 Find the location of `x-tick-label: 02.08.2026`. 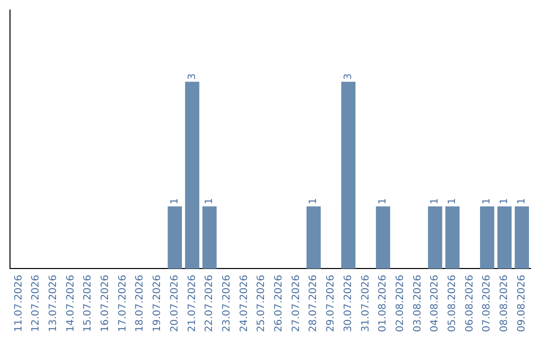

x-tick-label: 02.08.2026 is located at coordinates (400, 303).